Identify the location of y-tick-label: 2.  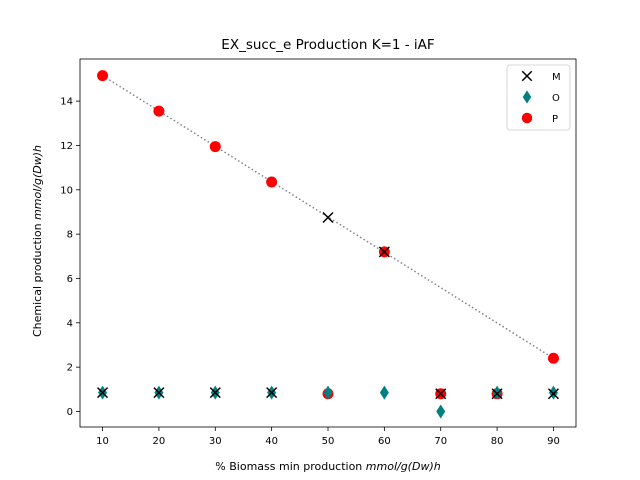
(70, 368).